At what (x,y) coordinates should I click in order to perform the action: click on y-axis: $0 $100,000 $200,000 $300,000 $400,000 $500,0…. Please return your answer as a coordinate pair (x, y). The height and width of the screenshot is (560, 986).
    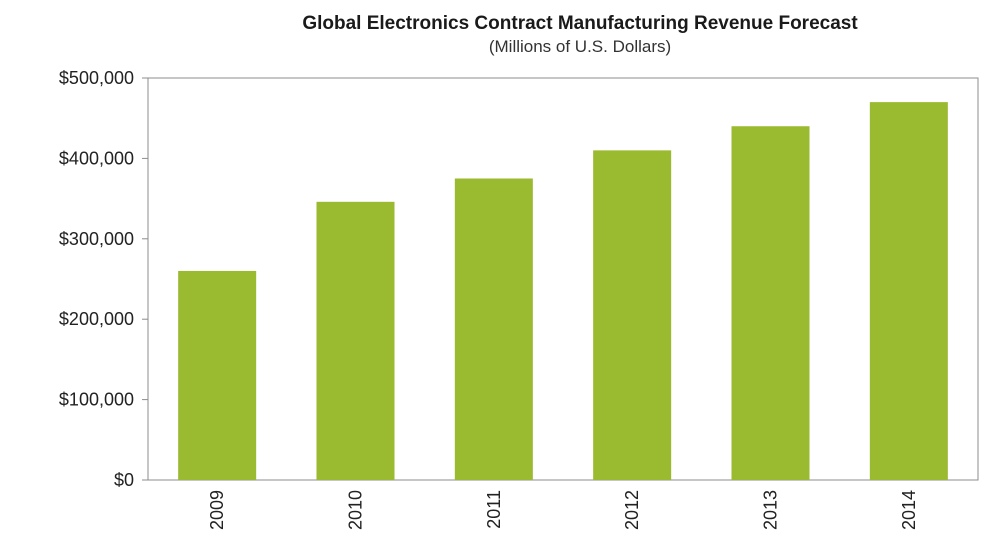
    Looking at the image, I should click on (103, 279).